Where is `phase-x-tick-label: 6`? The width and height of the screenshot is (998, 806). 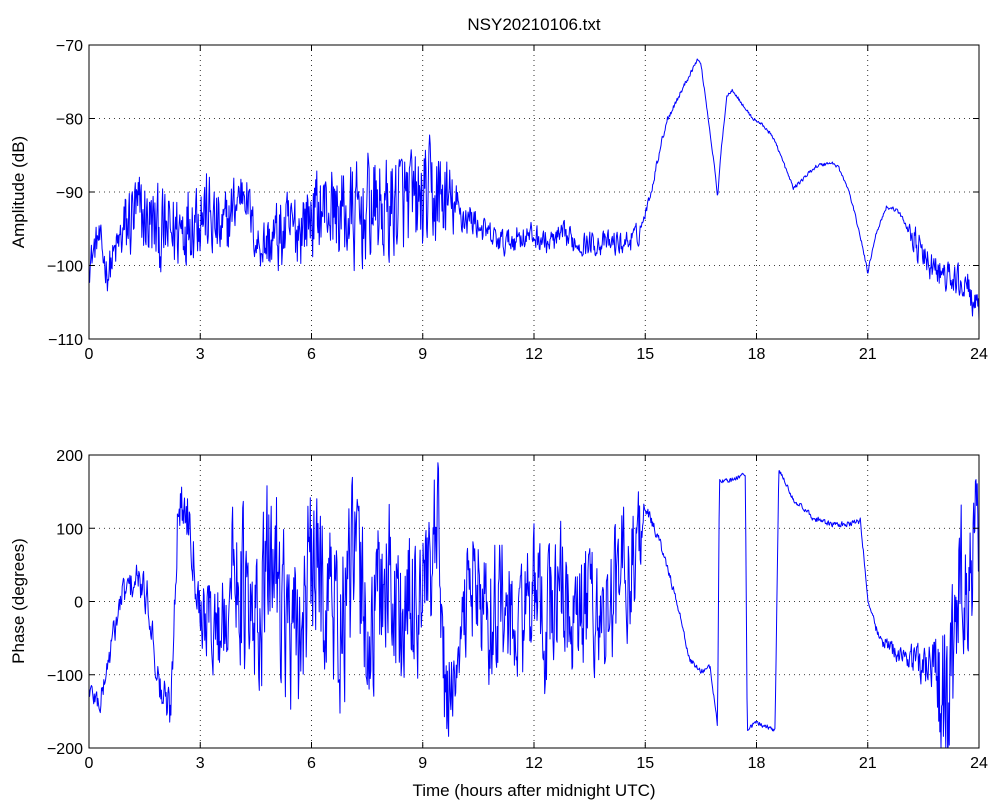 phase-x-tick-label: 6 is located at coordinates (311, 763).